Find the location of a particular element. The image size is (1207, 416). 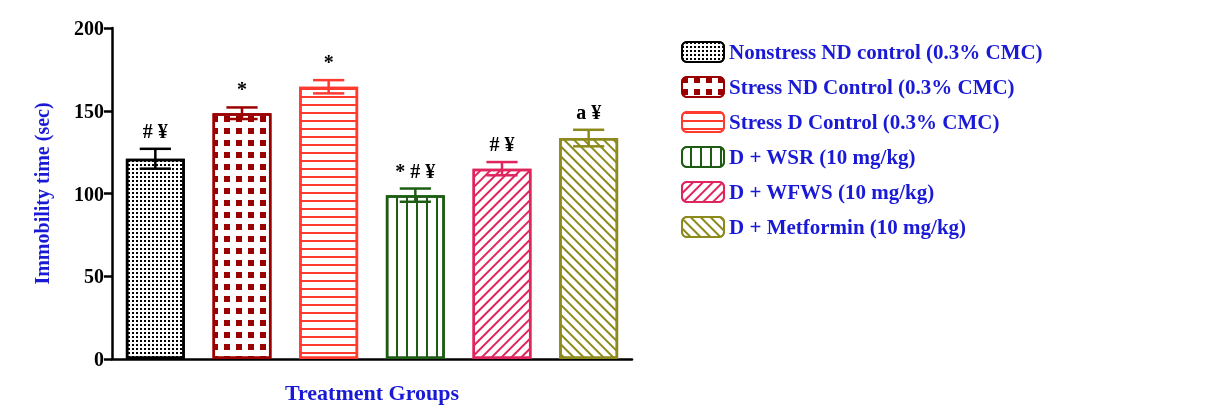

legend-label: D + WFWS (10 mg/kg) is located at coordinates (832, 192).